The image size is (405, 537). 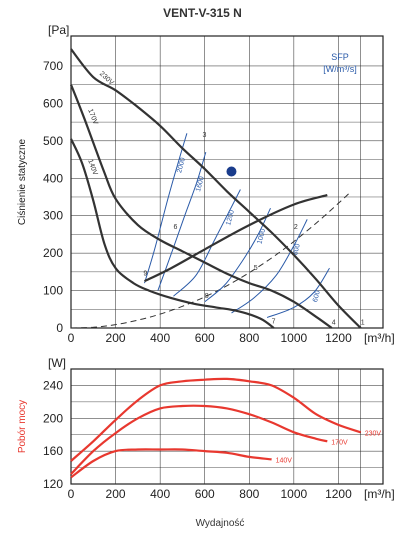 I want to click on pressure-y-axis-label: Ciśnienie statyczne, so click(x=22, y=181).